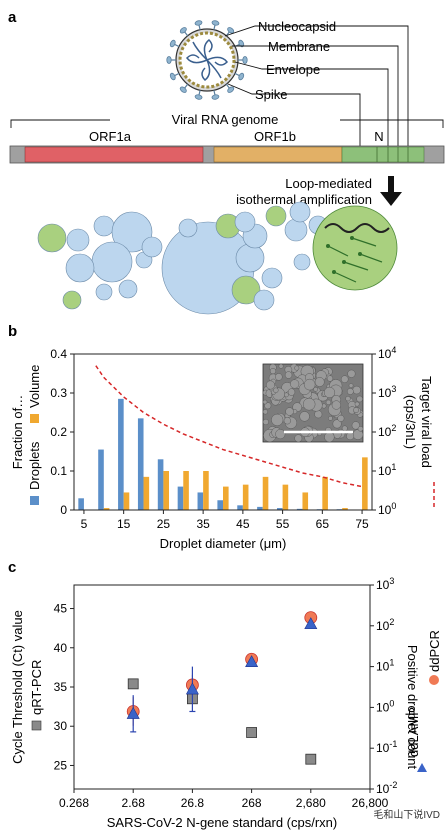 The image size is (448, 834). Describe the element at coordinates (34, 386) in the screenshot. I see `legend-label-volume: Volume` at that location.